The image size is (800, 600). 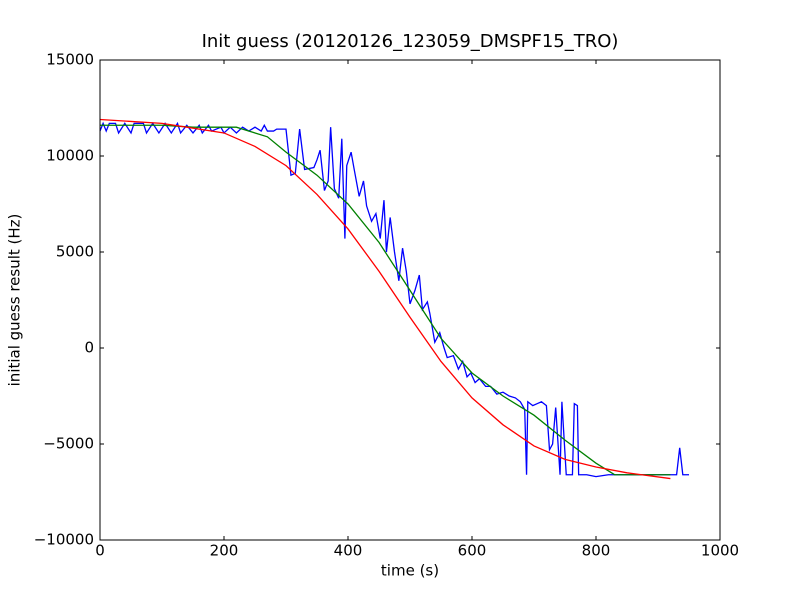 What do you see at coordinates (410, 571) in the screenshot?
I see `x-axis-label: time (s)` at bounding box center [410, 571].